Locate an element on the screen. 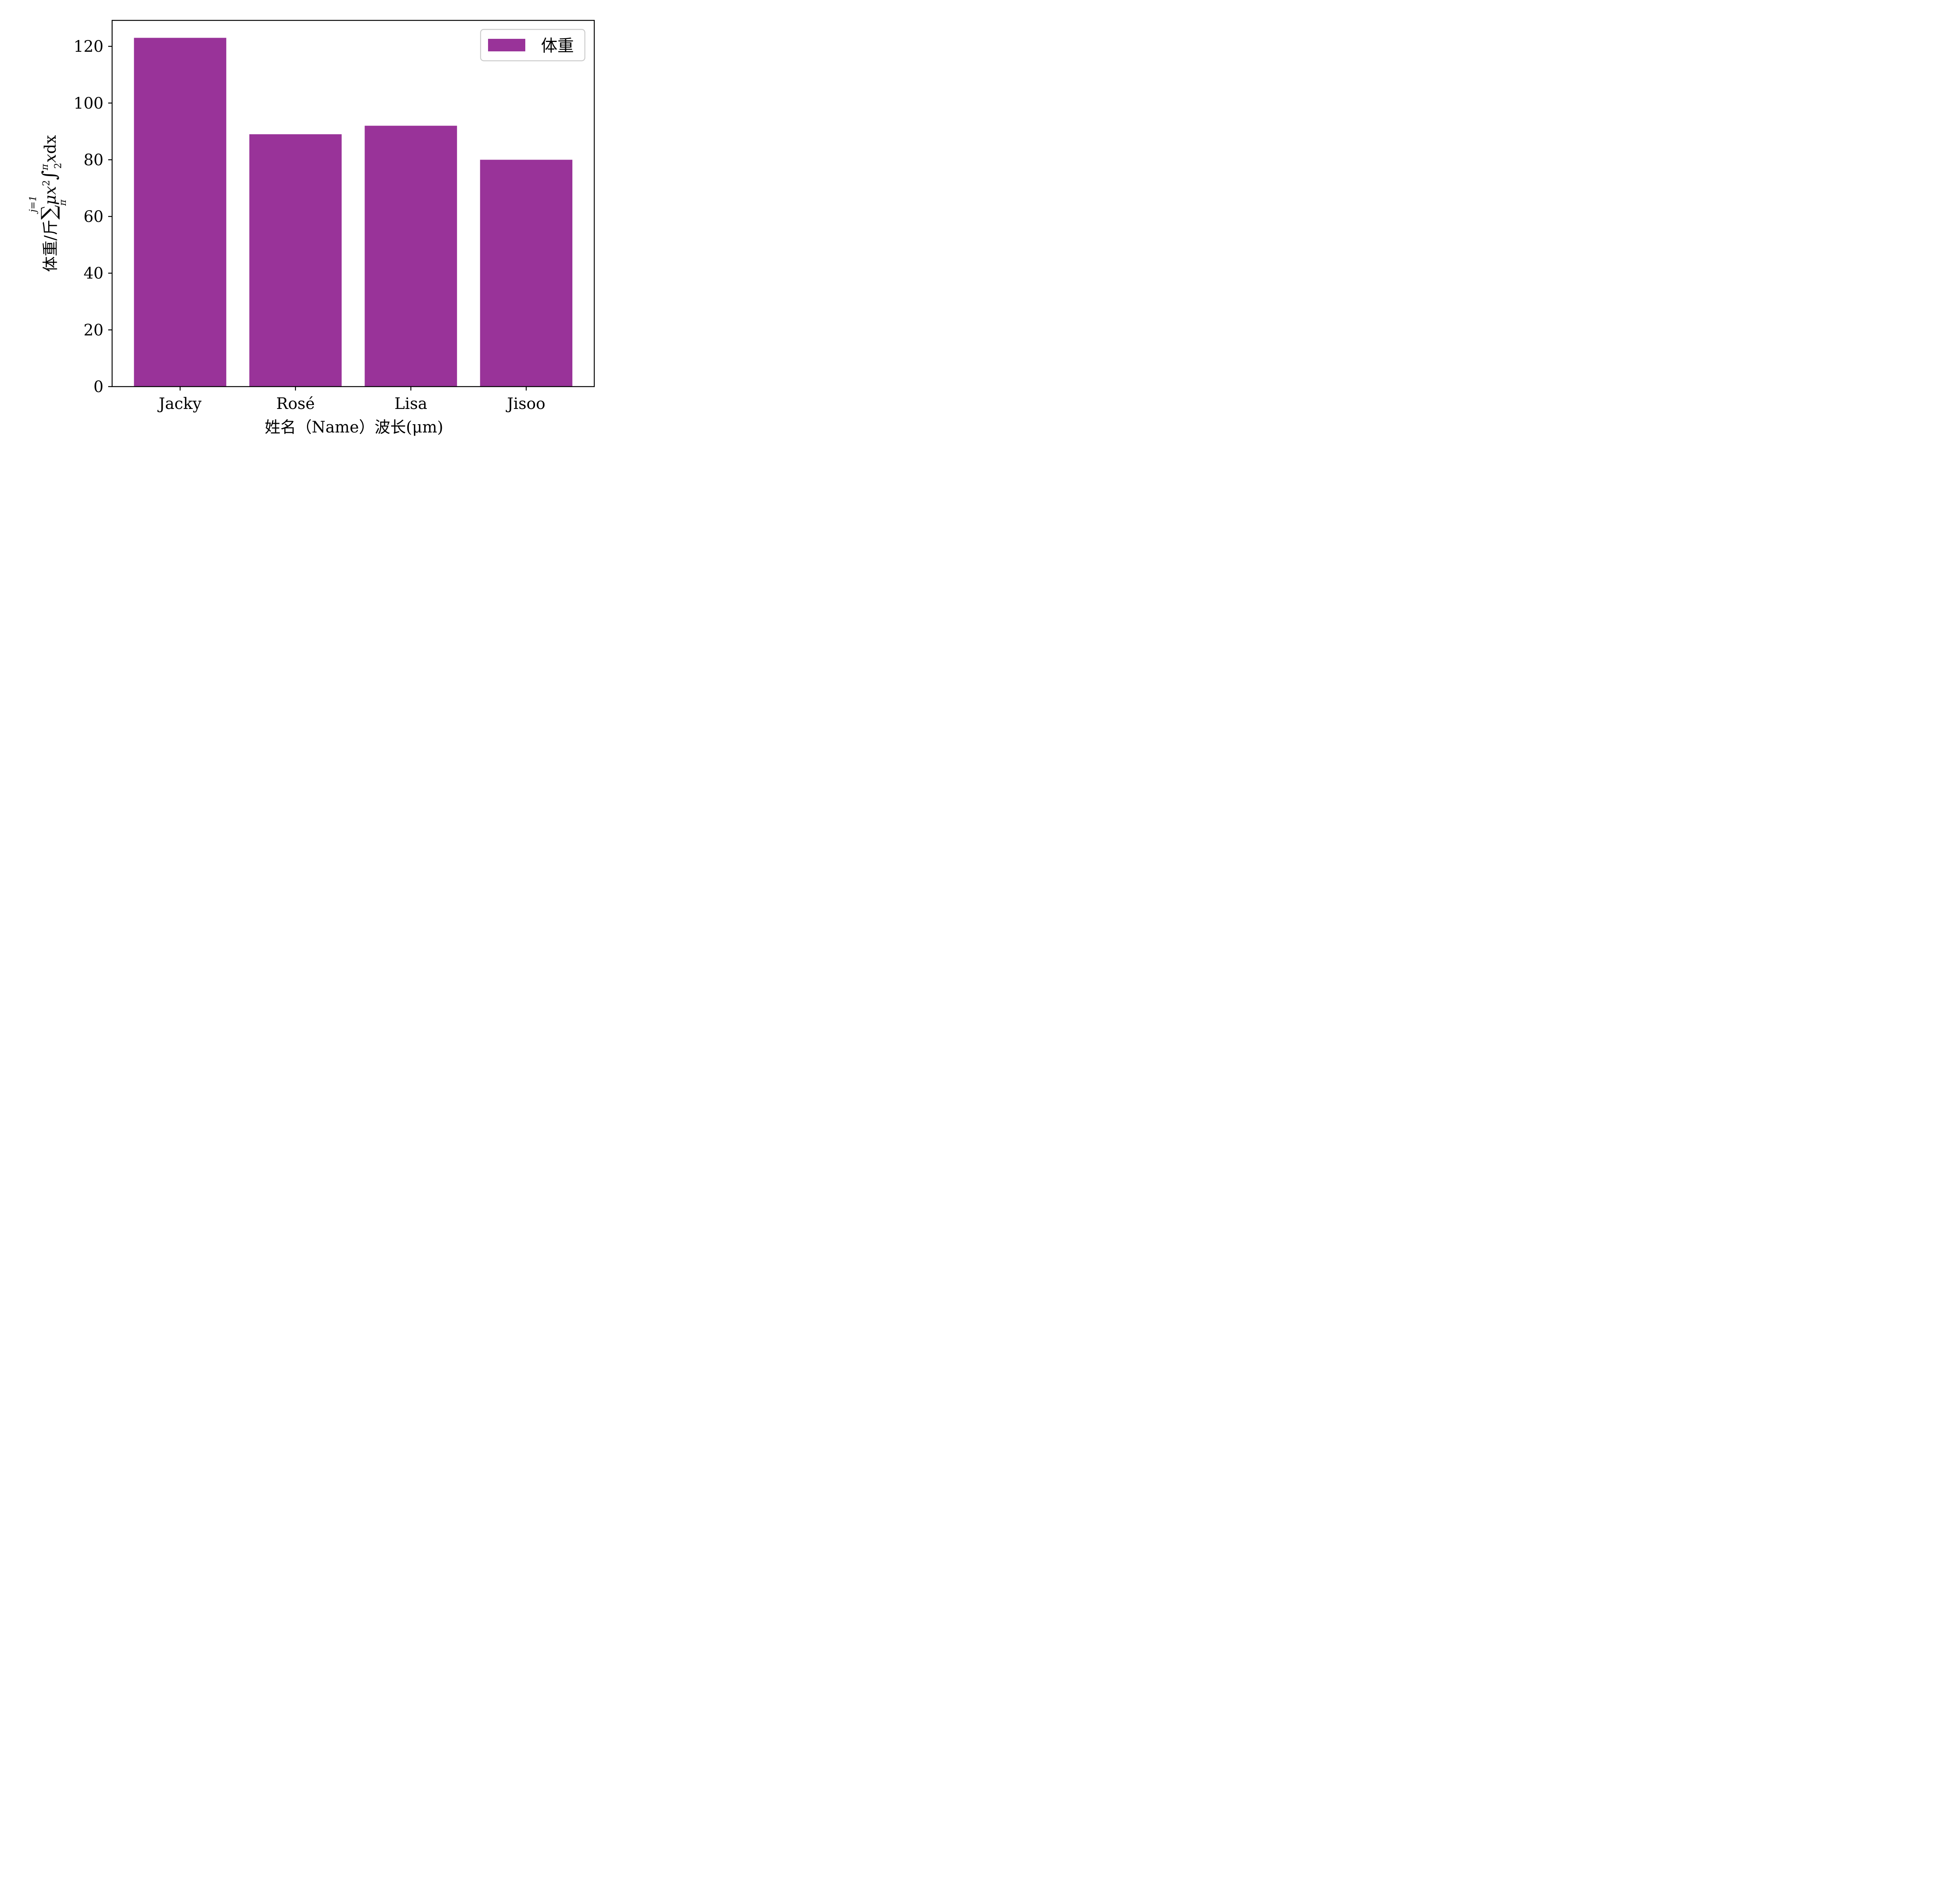  y-tick-label: 80 is located at coordinates (93, 160).